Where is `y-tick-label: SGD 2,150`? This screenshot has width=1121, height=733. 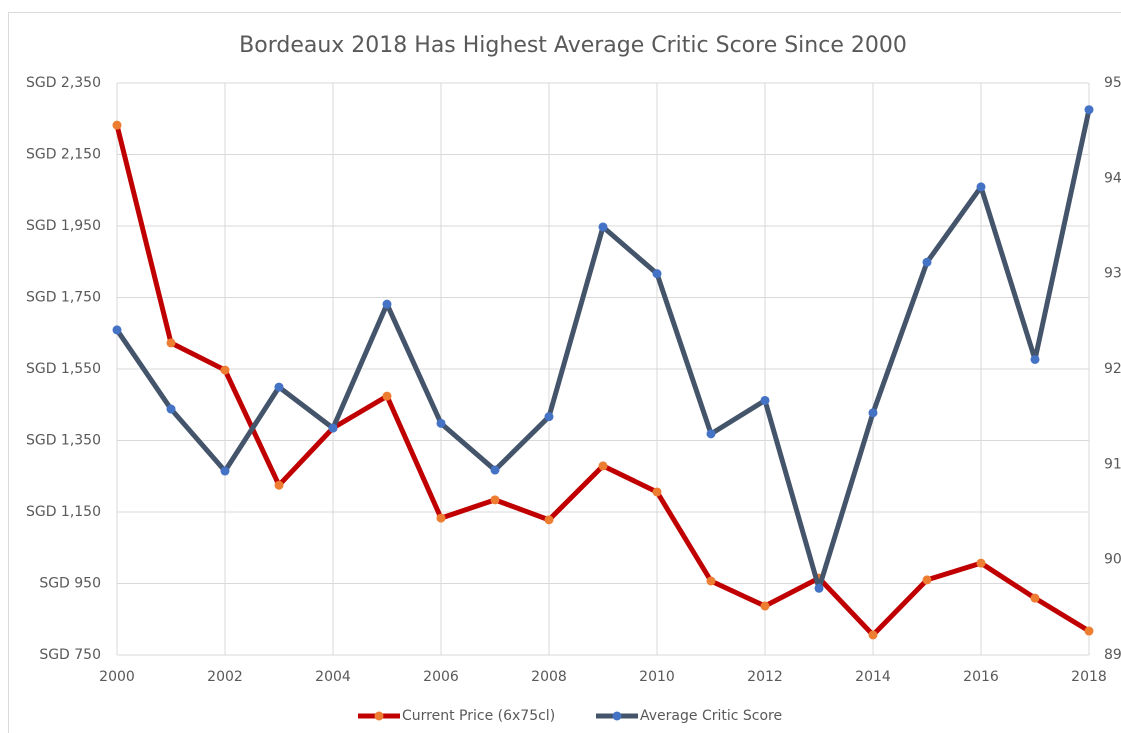 y-tick-label: SGD 2,150 is located at coordinates (63, 155).